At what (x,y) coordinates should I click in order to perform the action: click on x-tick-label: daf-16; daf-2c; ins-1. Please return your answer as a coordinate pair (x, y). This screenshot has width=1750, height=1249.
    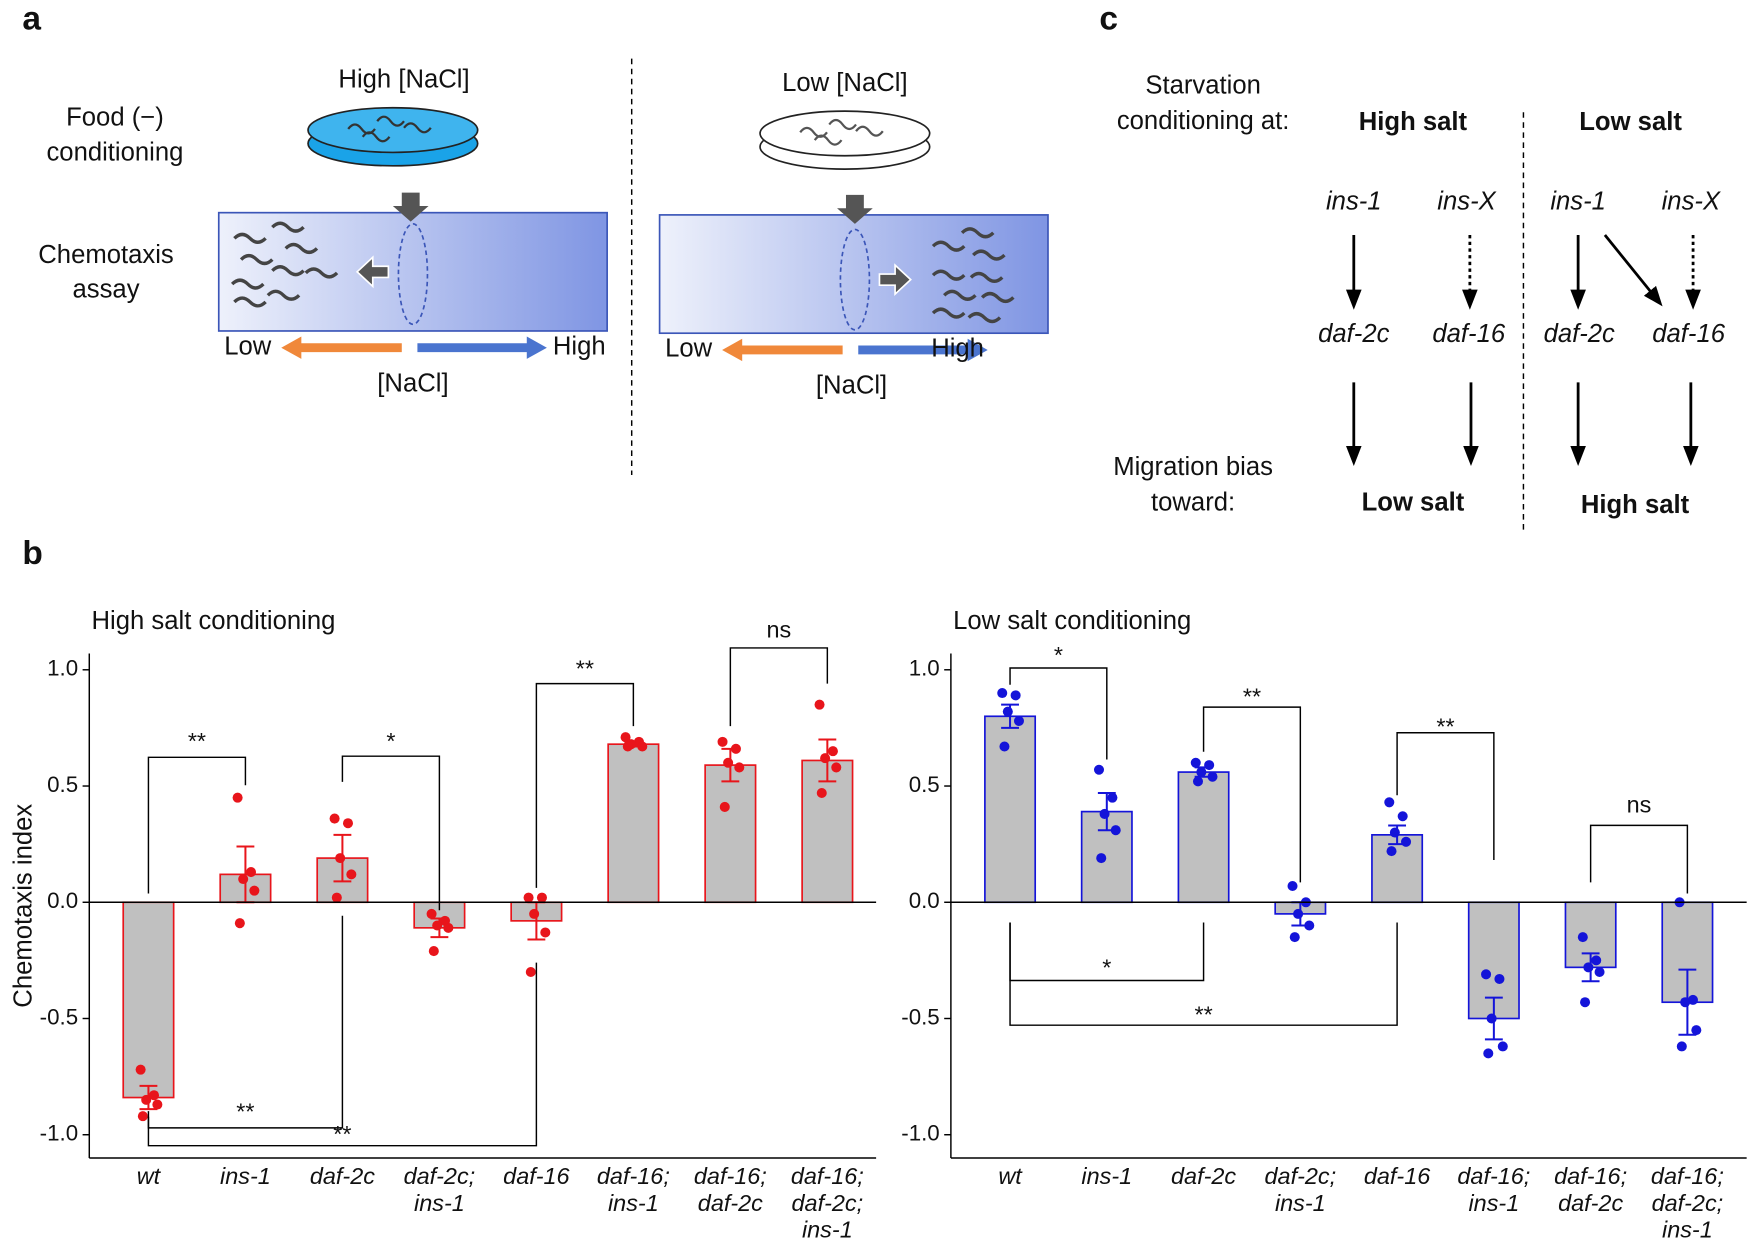
    Looking at the image, I should click on (1687, 1203).